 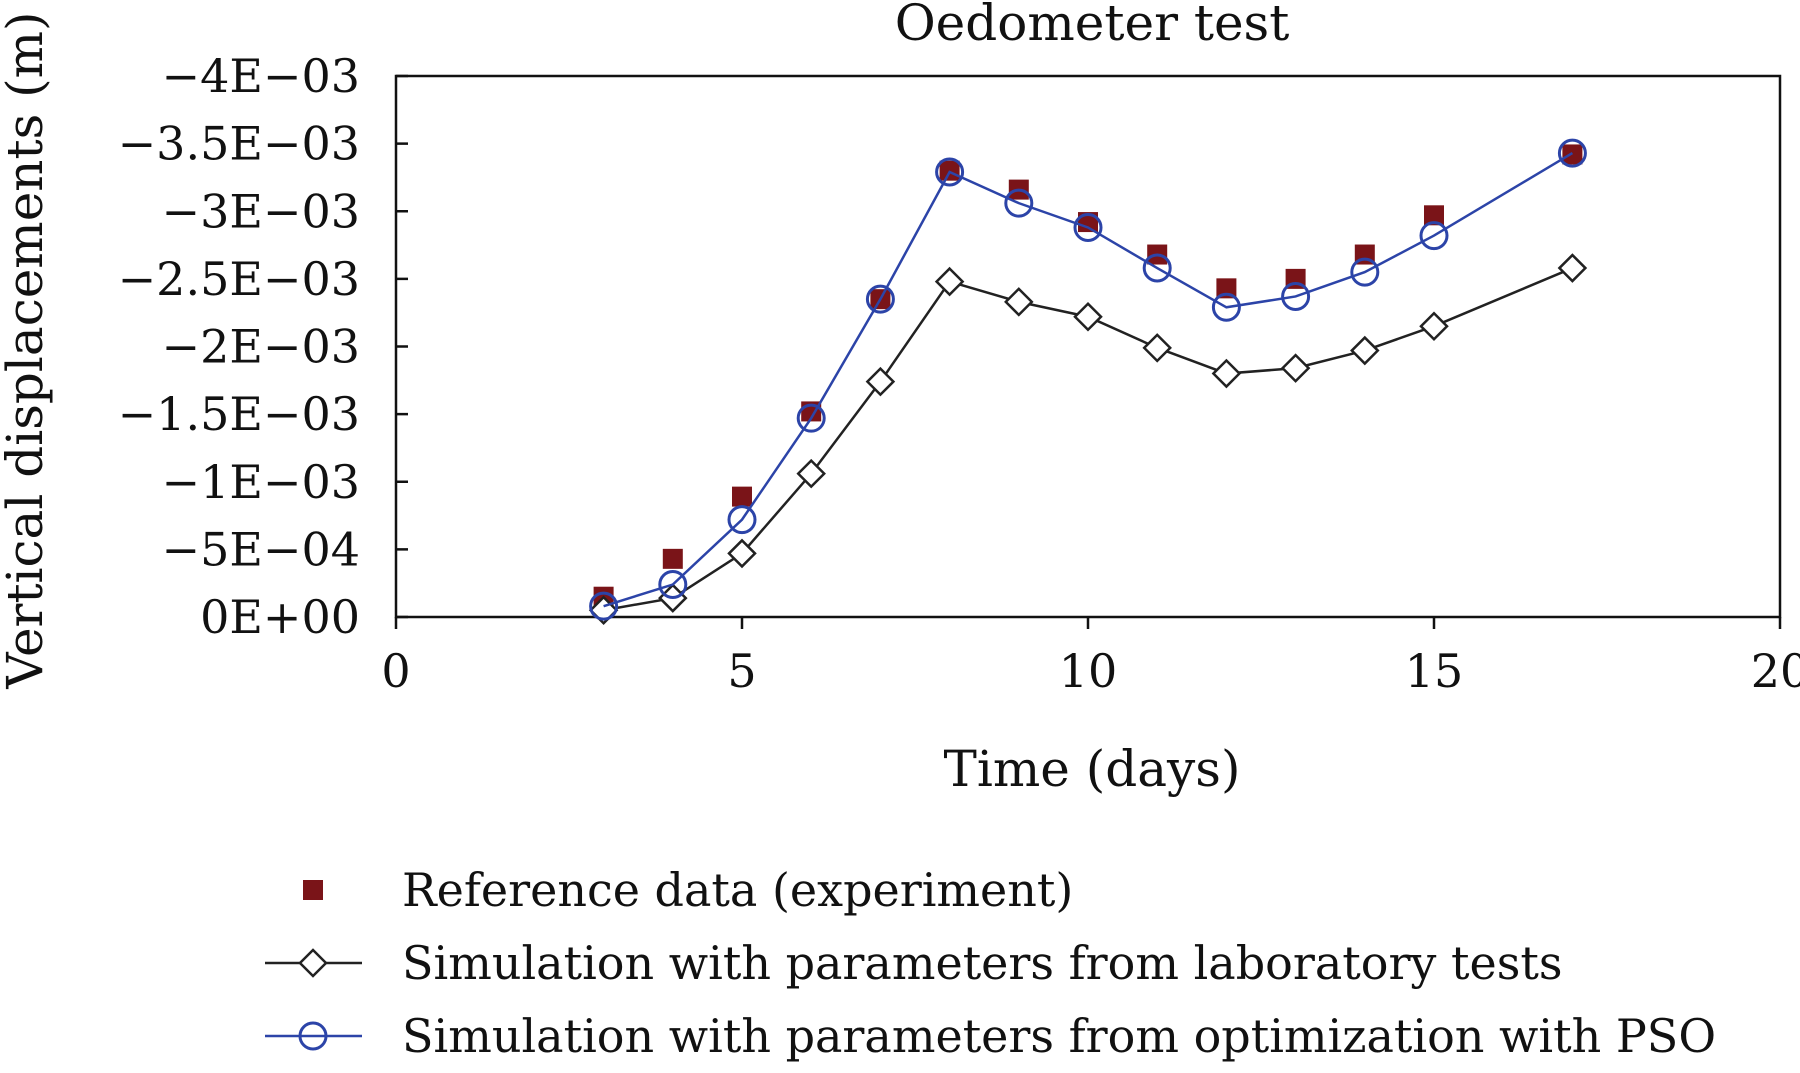 I want to click on x-tick-label: 0, so click(x=395, y=671).